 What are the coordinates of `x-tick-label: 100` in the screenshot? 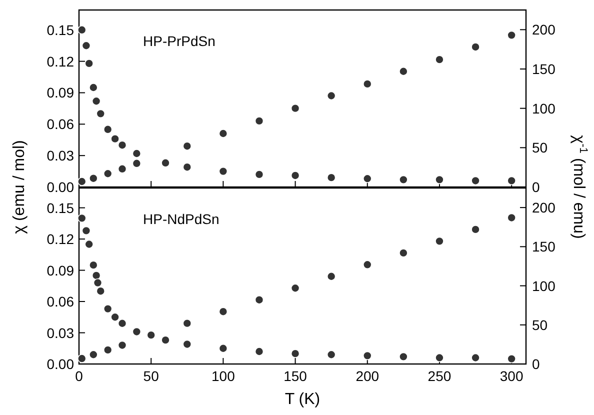 It's located at (224, 376).